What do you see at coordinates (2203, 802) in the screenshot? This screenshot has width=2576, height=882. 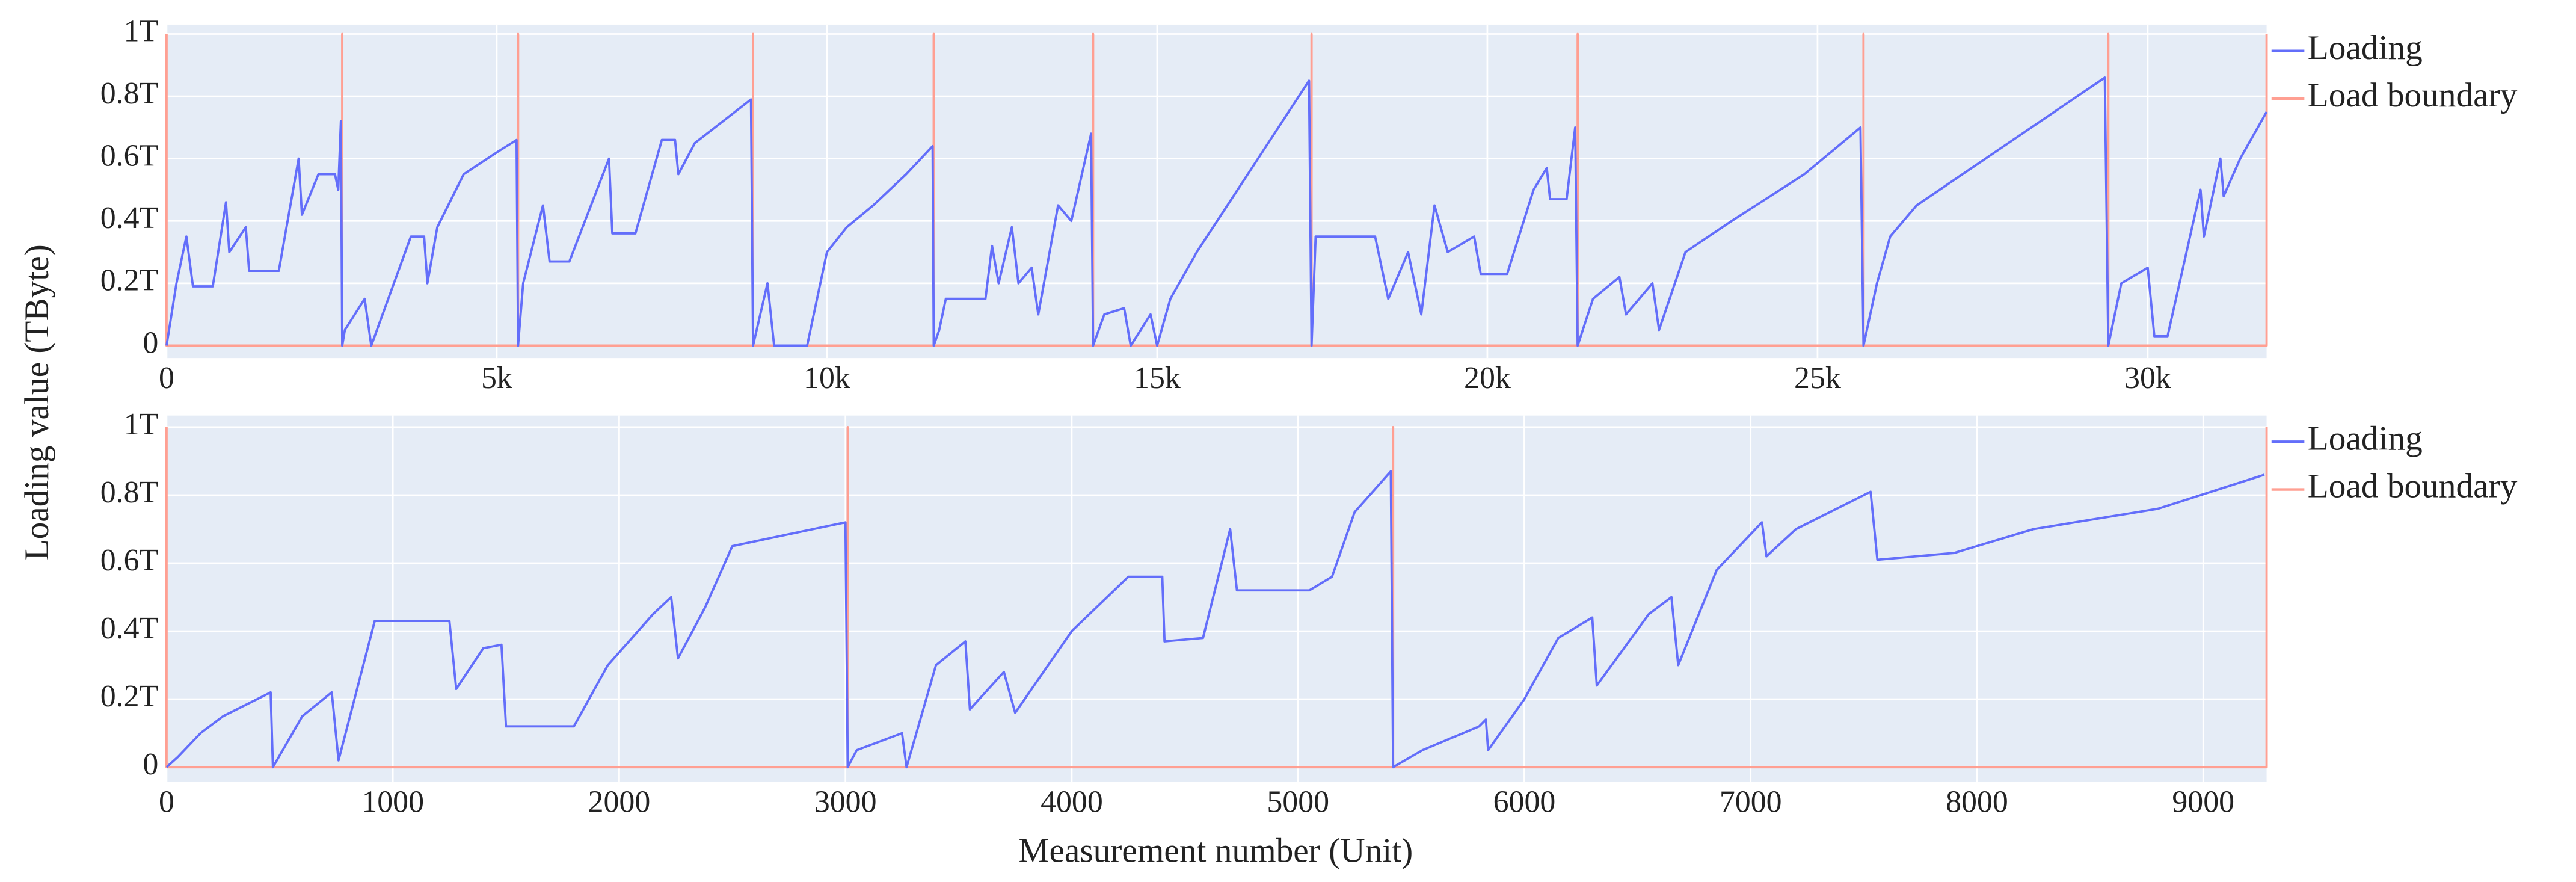 I see `x-tick-label: 9000` at bounding box center [2203, 802].